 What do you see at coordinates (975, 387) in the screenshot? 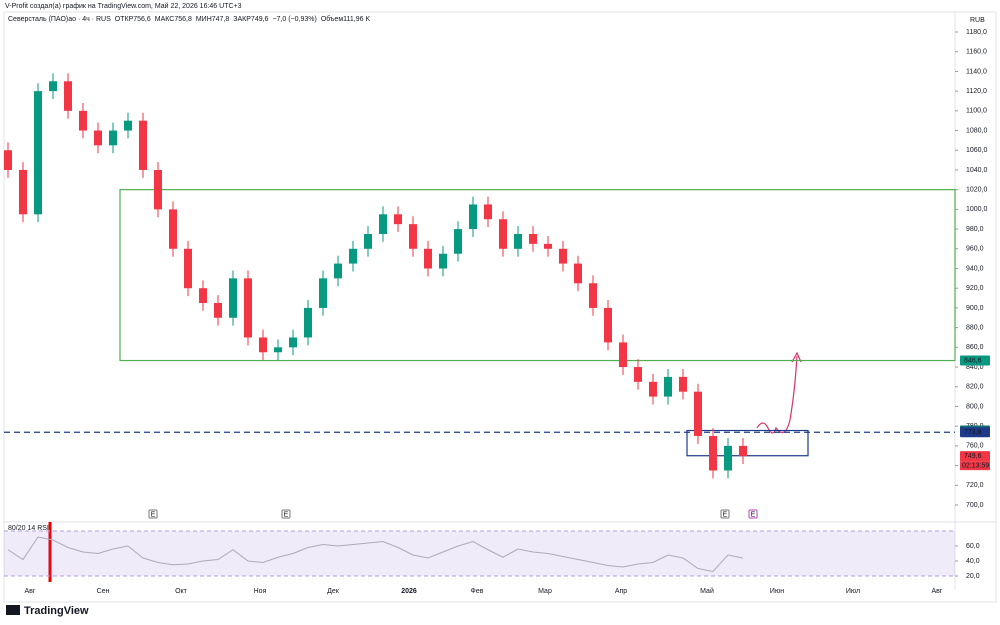
I see `y-tick-label: 820,0` at bounding box center [975, 387].